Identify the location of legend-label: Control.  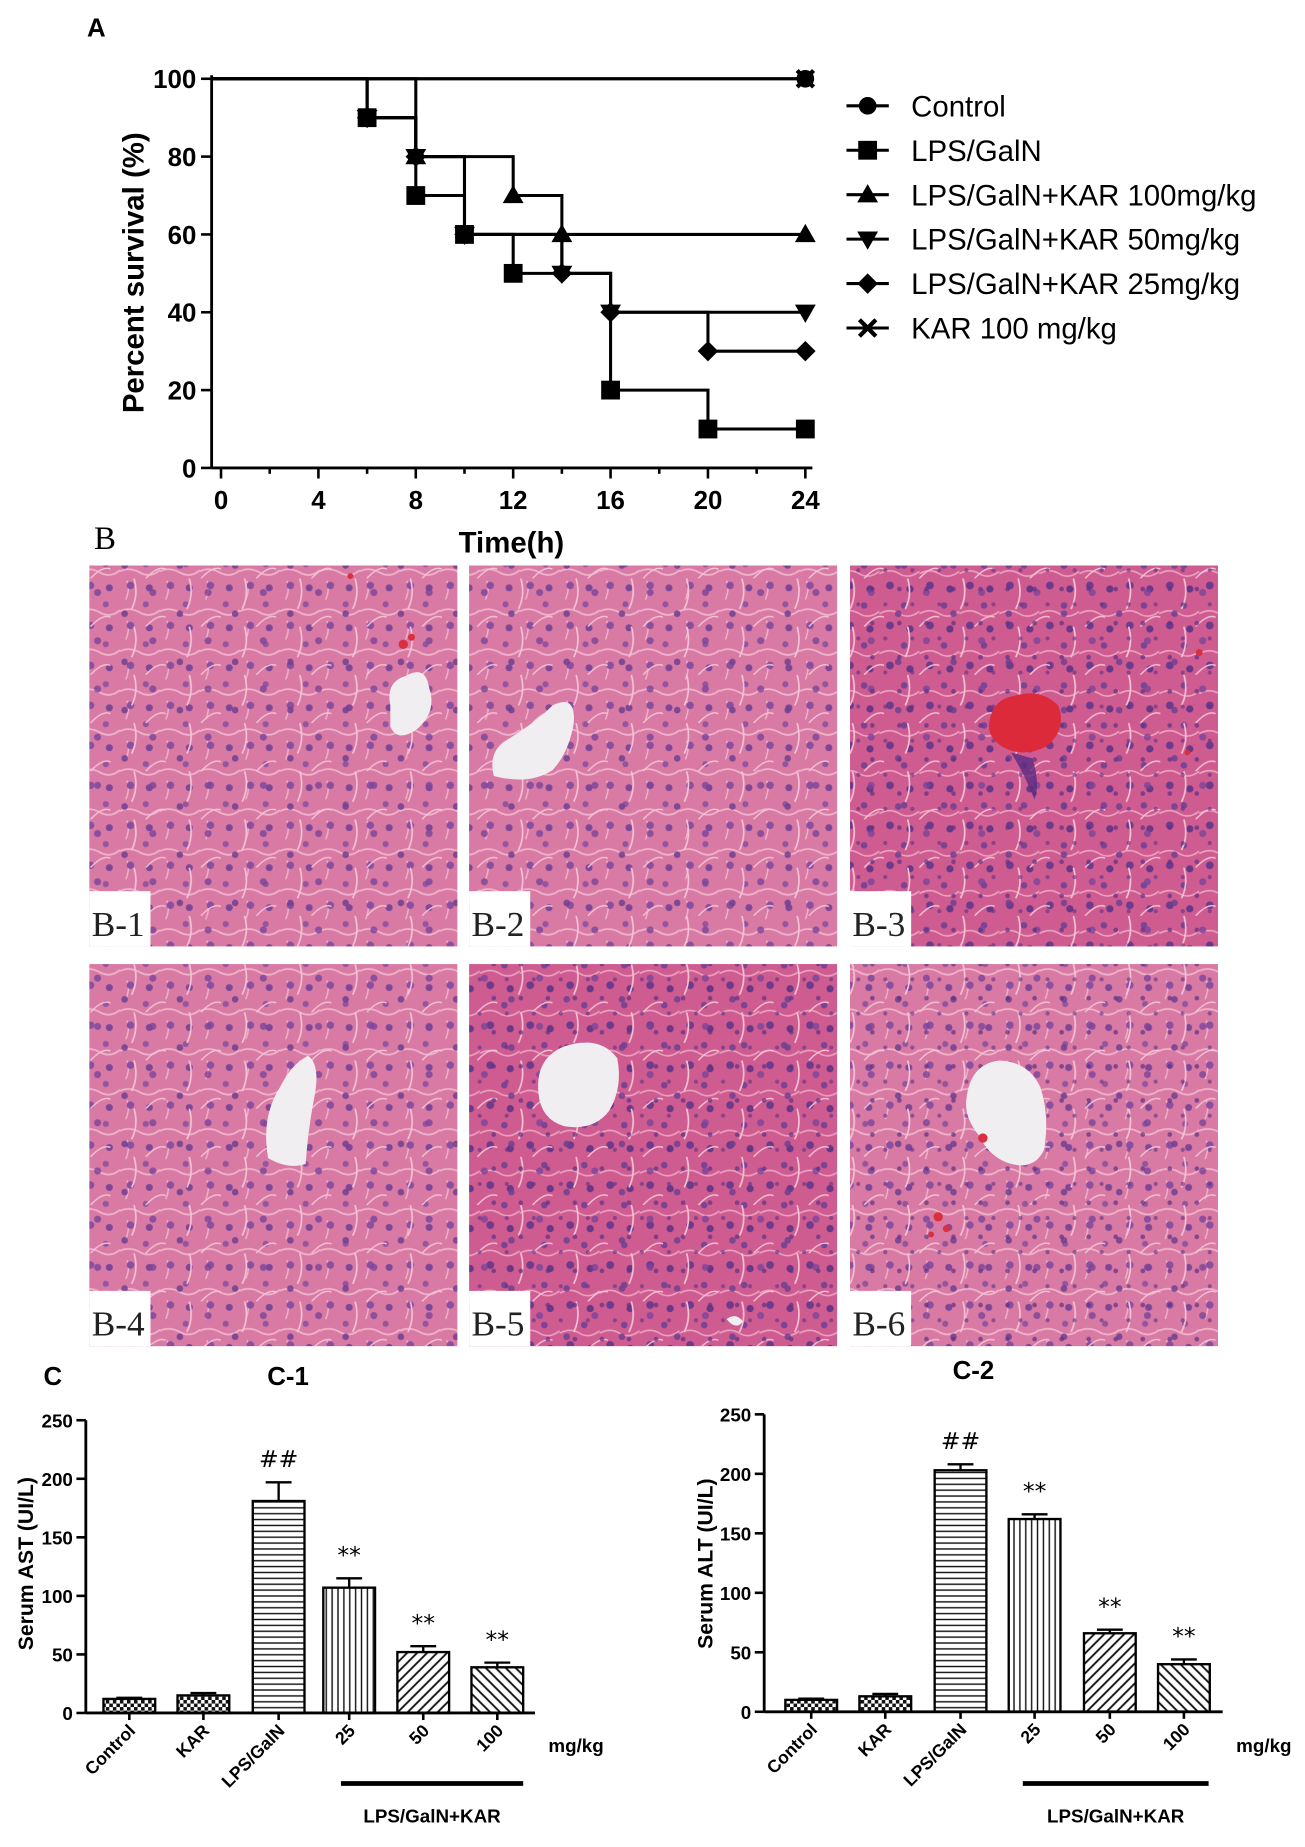
(958, 106).